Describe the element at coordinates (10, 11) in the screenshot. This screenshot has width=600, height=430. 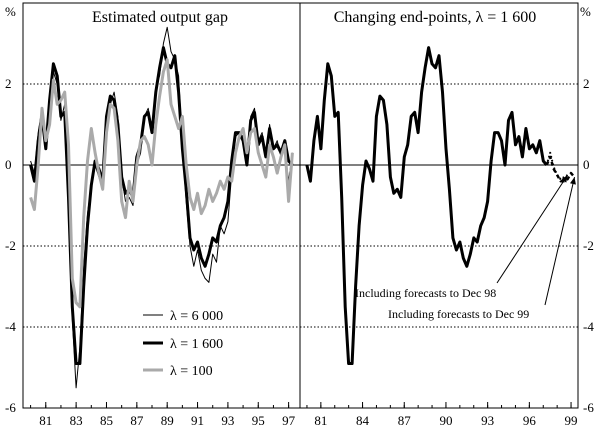
I see `left-y-unit-label: %` at that location.